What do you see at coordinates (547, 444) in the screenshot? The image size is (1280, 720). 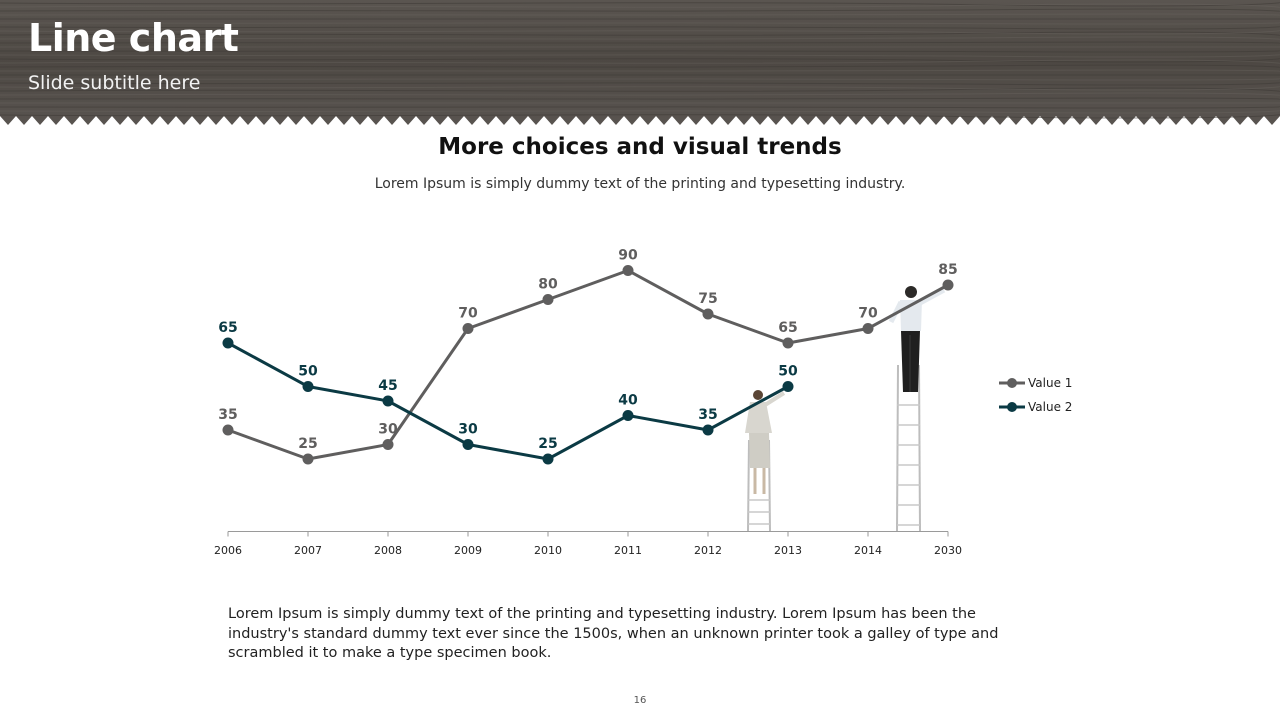 I see `data-label-series-2: 25` at bounding box center [547, 444].